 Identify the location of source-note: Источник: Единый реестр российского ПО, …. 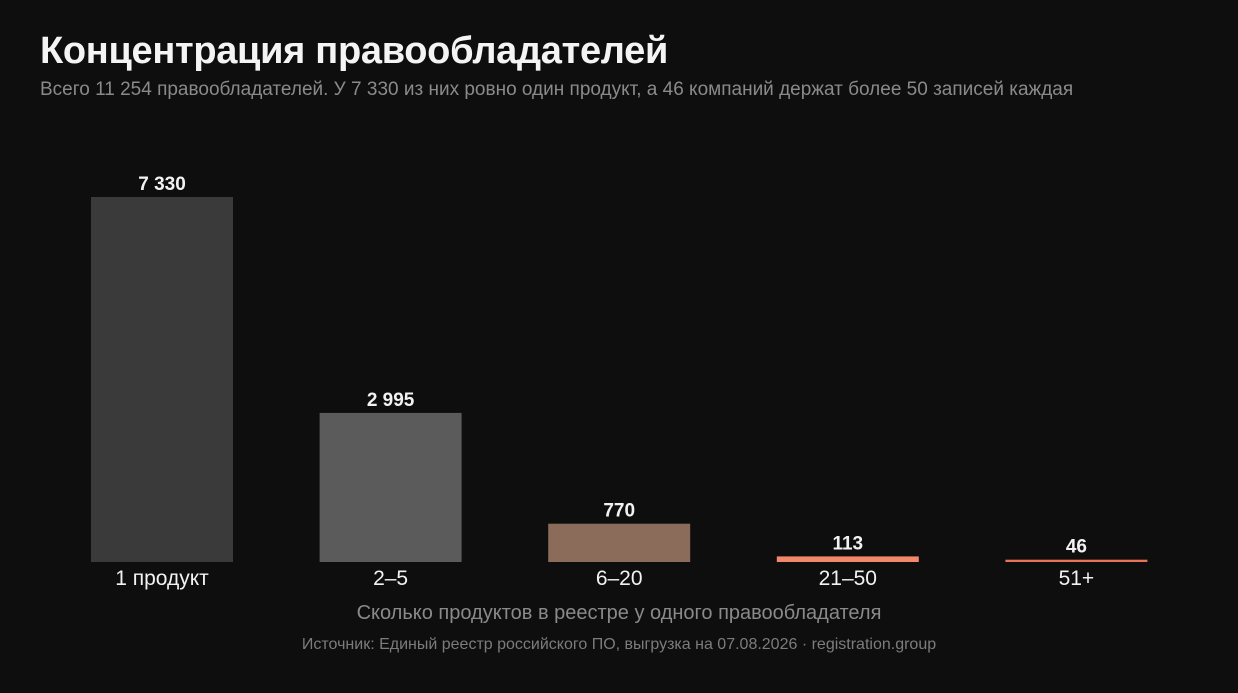
(619, 644).